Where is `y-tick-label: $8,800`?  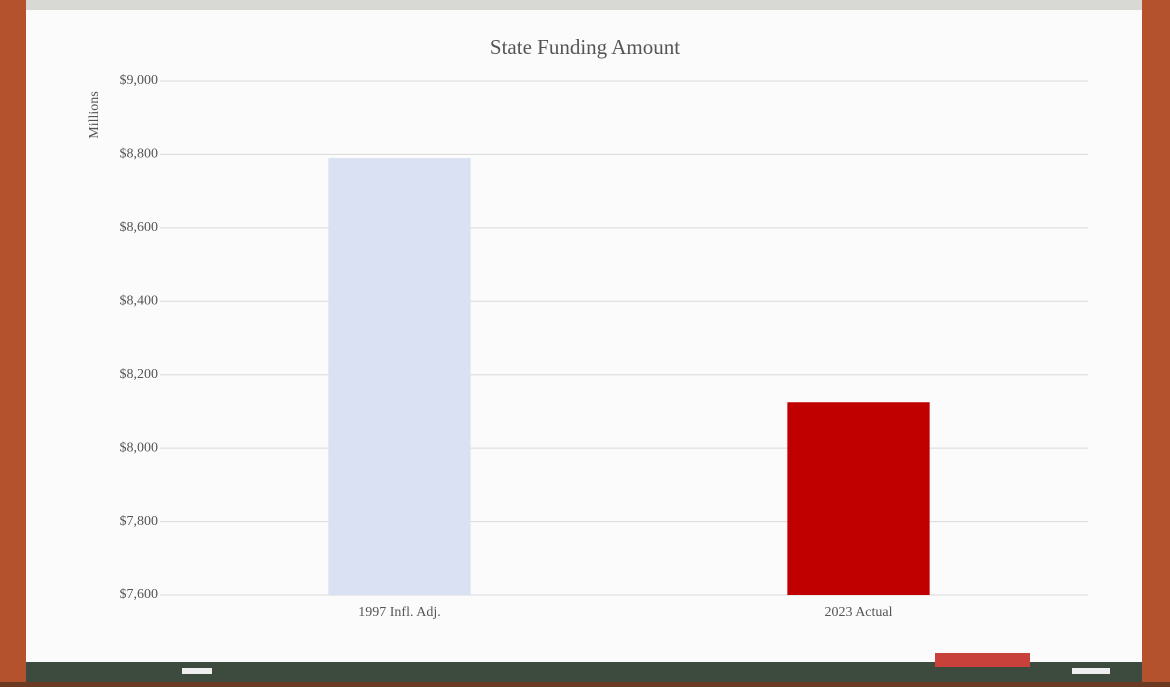 y-tick-label: $8,800 is located at coordinates (139, 154).